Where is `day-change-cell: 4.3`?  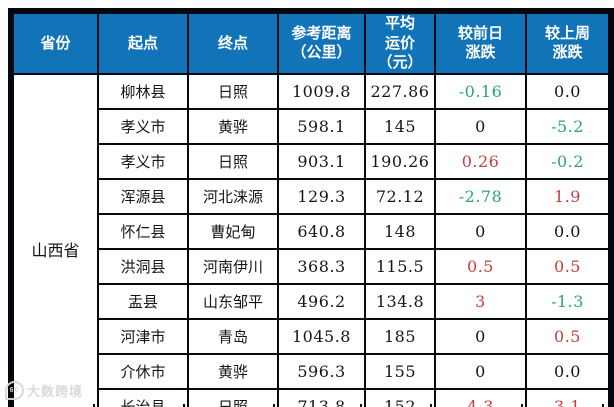 day-change-cell: 4.3 is located at coordinates (480, 397).